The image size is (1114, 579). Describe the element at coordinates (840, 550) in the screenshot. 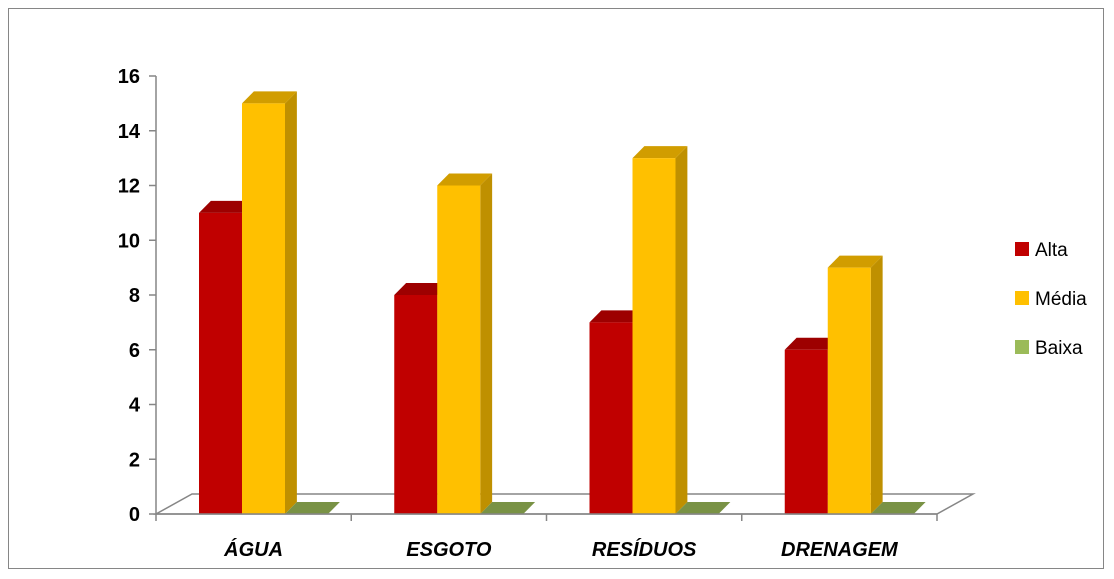

I see `category-label: DRENAGEM` at that location.